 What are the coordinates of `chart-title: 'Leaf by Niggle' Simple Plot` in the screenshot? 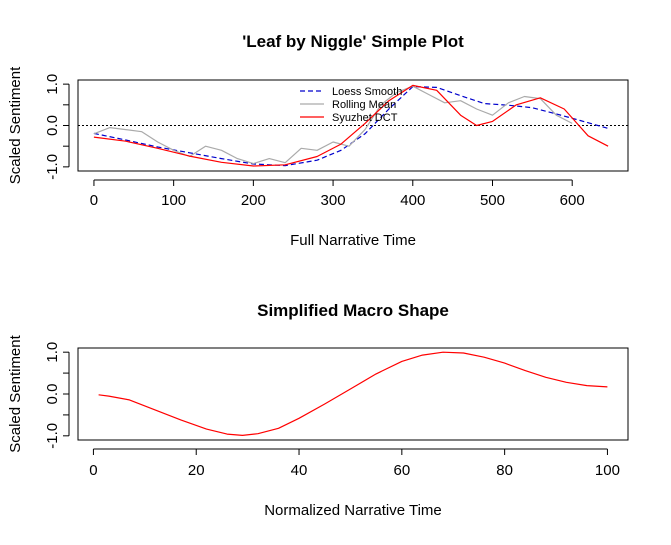 It's located at (353, 41).